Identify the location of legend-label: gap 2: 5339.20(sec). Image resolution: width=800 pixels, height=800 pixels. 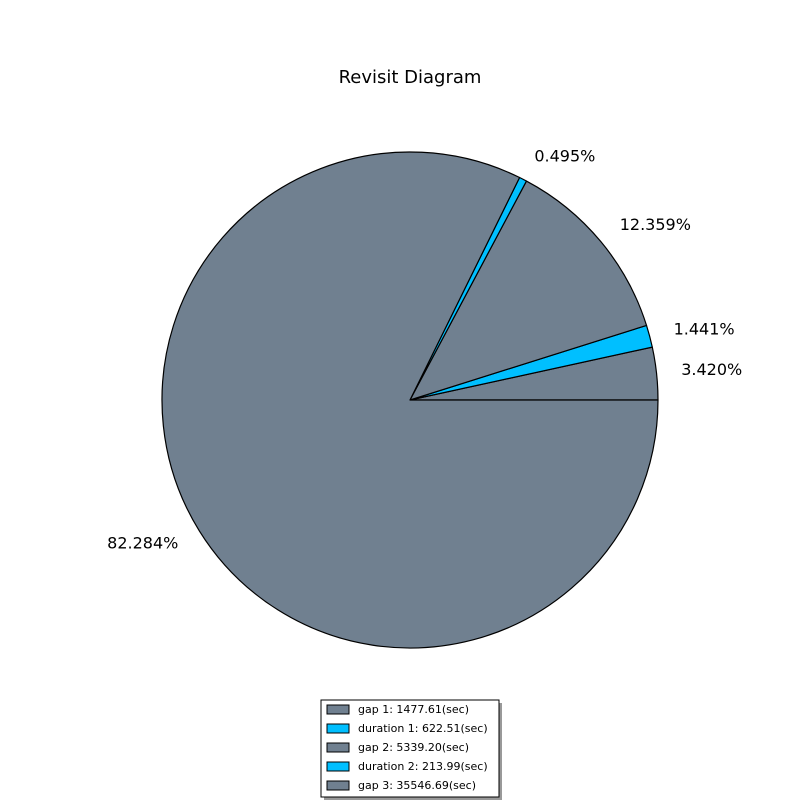
(413, 747).